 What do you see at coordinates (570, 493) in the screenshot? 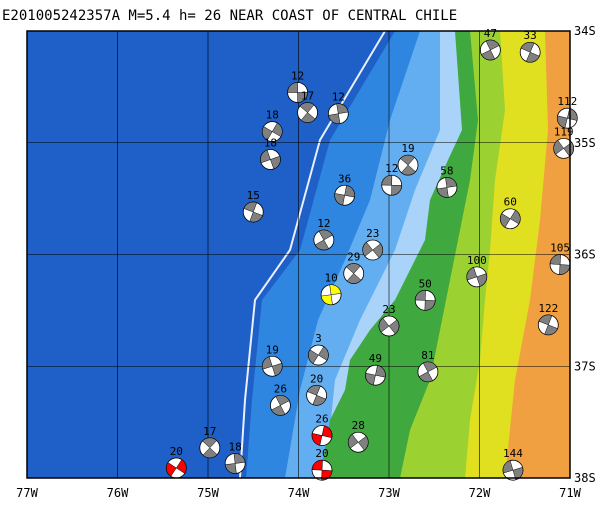
I see `x-tick-label: 71W` at bounding box center [570, 493].